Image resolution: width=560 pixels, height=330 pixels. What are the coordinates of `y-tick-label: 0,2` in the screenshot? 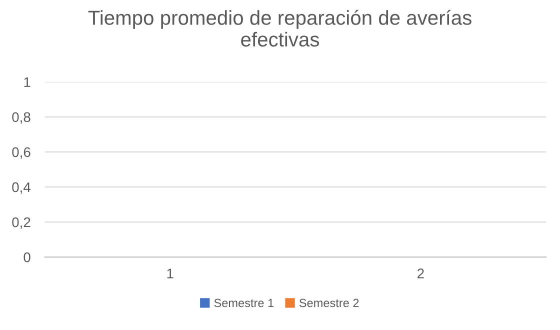 It's located at (21, 223).